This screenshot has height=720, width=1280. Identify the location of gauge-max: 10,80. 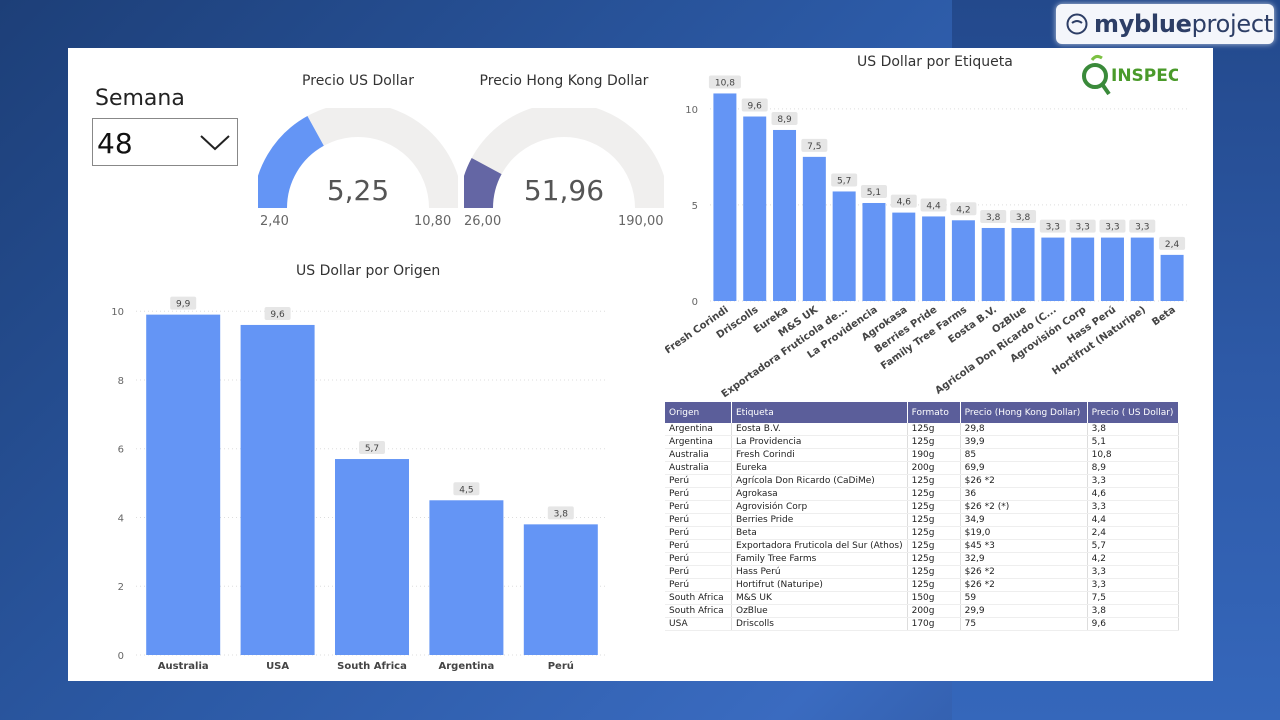
(433, 221).